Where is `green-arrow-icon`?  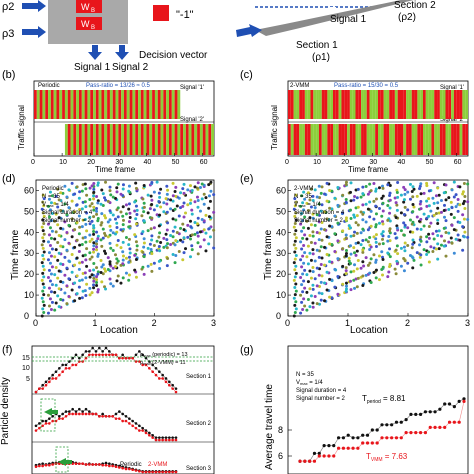
green-arrow-icon is located at coordinates (51, 412).